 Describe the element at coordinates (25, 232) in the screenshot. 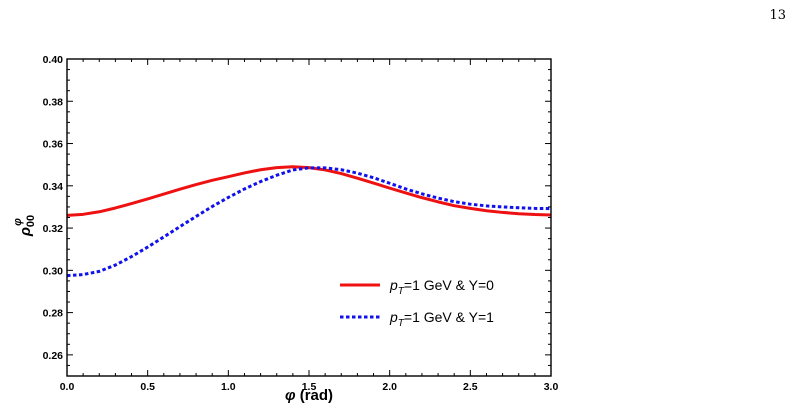

I see `y-axis-symbol: ρ` at that location.